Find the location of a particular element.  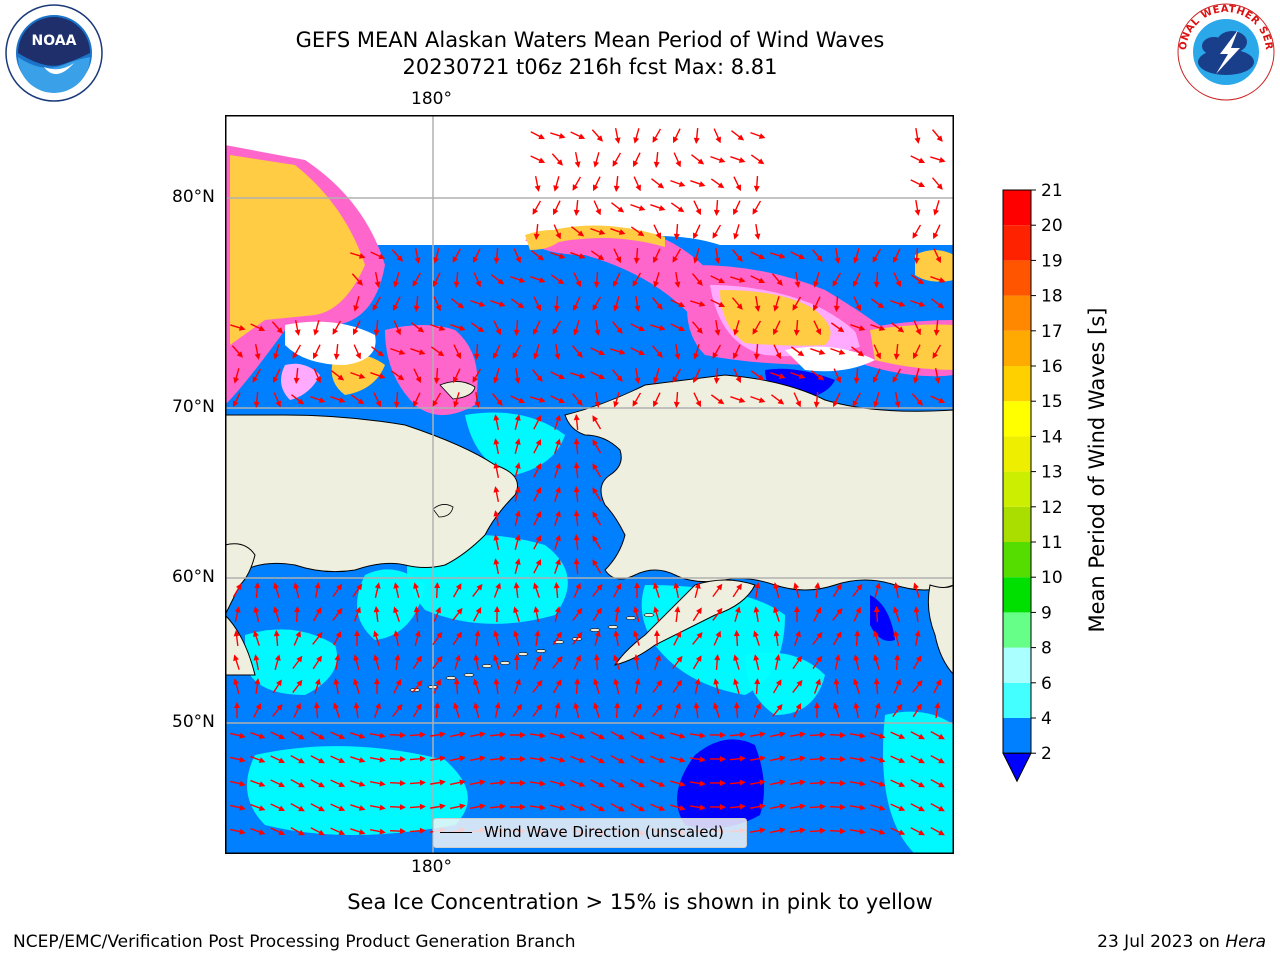

colorbar-tick-label: 20 is located at coordinates (1052, 226).